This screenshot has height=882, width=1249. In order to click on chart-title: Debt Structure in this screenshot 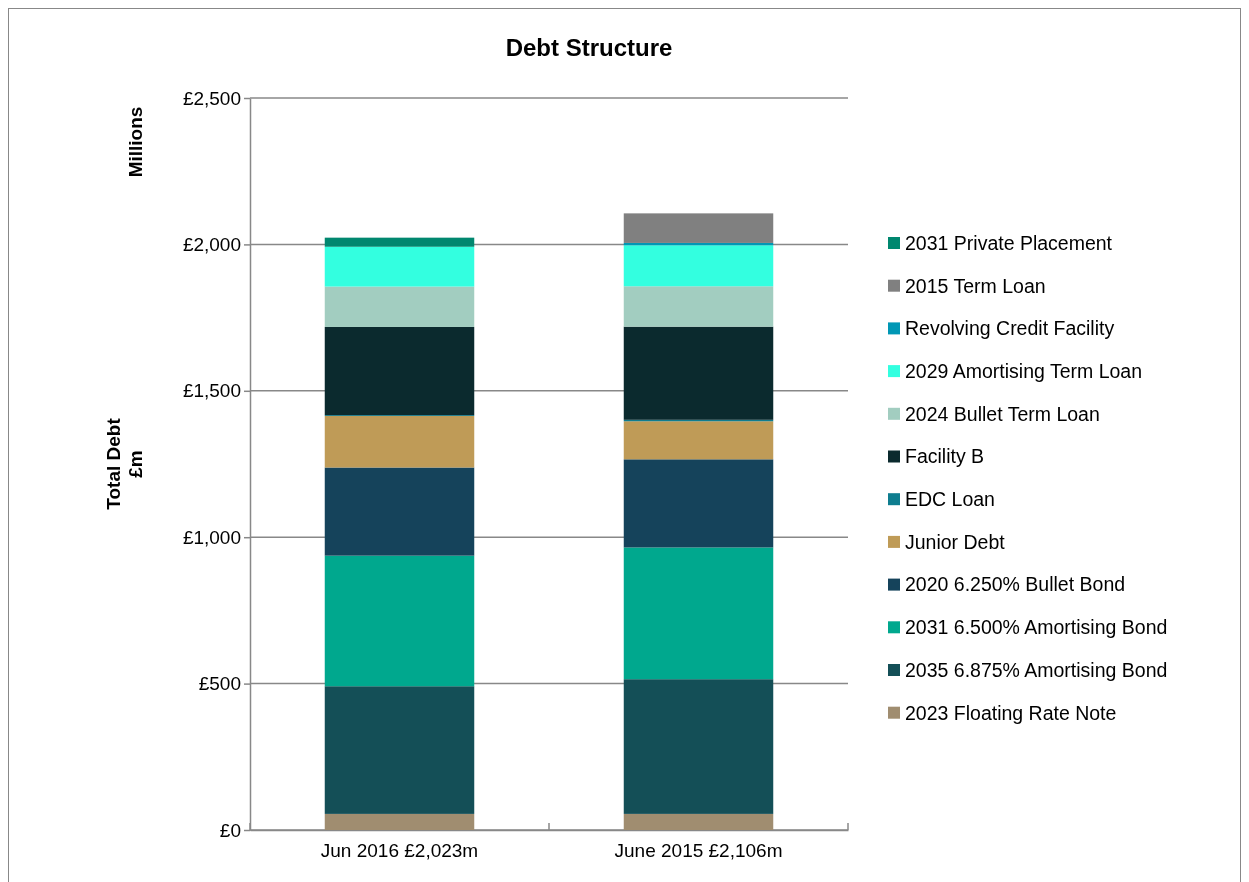, I will do `click(589, 47)`.